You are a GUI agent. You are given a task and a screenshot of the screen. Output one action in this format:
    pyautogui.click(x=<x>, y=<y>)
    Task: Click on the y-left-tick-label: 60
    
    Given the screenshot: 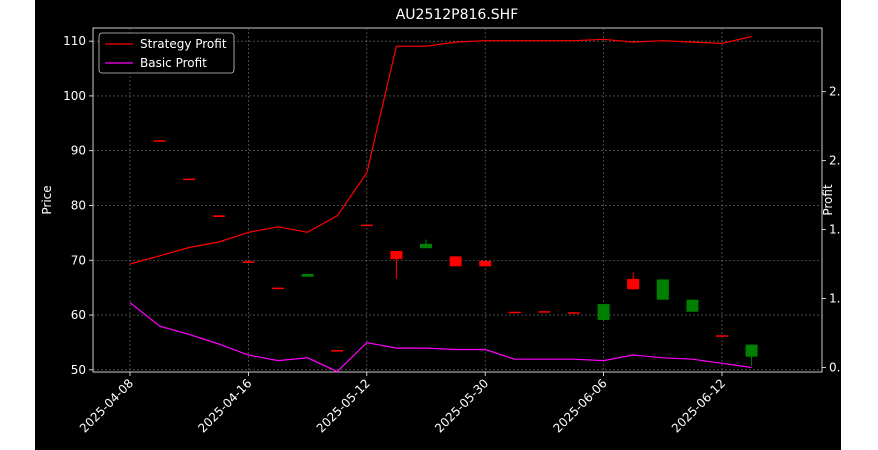 What is the action you would take?
    pyautogui.click(x=78, y=315)
    